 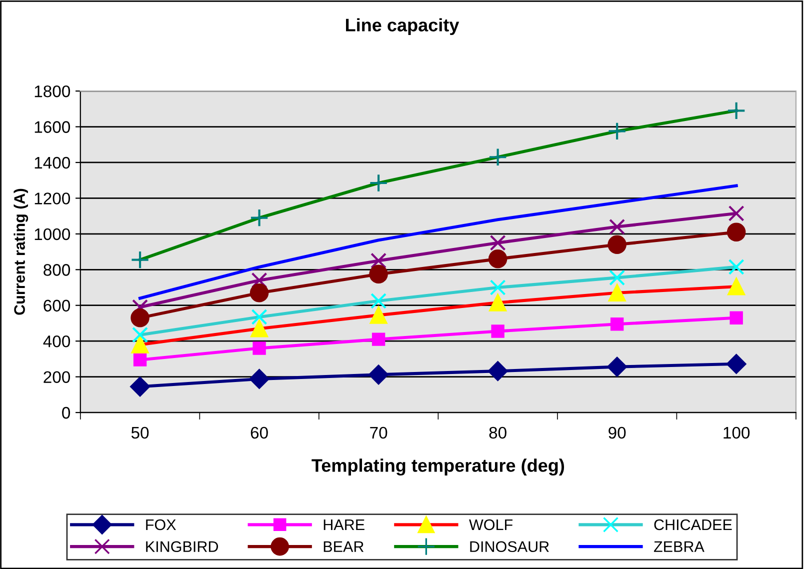 What do you see at coordinates (617, 432) in the screenshot?
I see `x-tick-label: 90` at bounding box center [617, 432].